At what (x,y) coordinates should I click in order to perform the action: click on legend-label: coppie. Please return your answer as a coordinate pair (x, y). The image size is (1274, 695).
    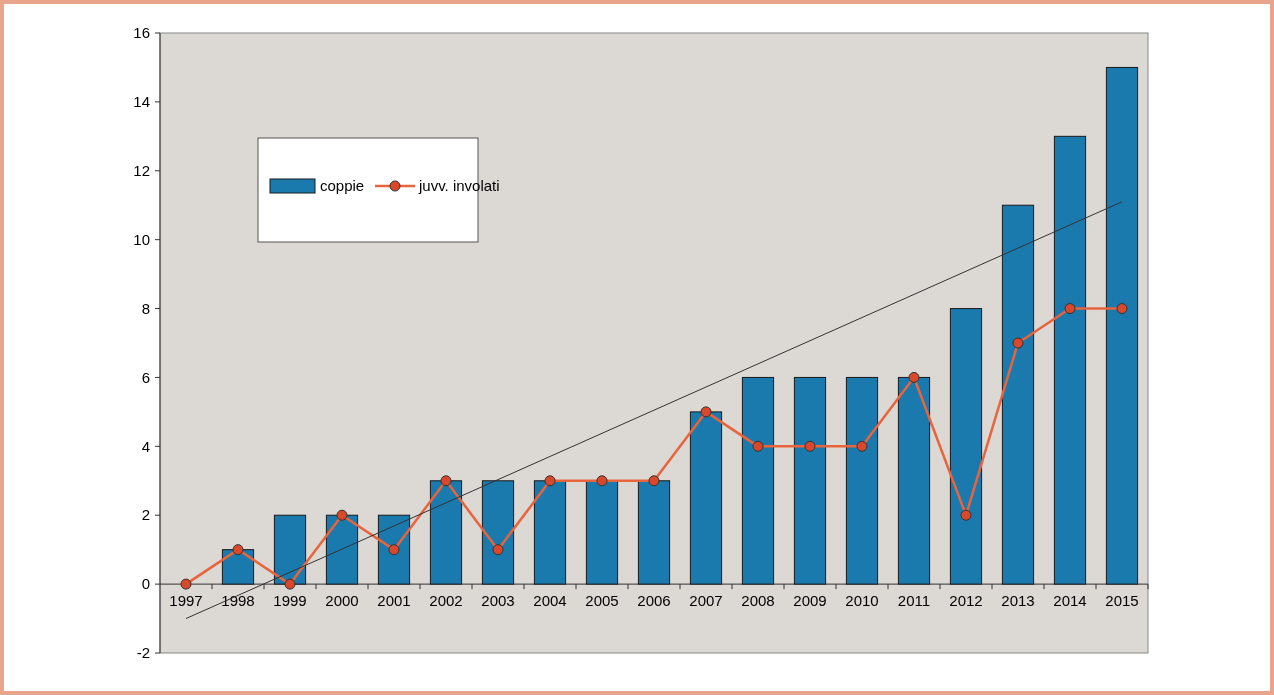
    Looking at the image, I should click on (342, 186).